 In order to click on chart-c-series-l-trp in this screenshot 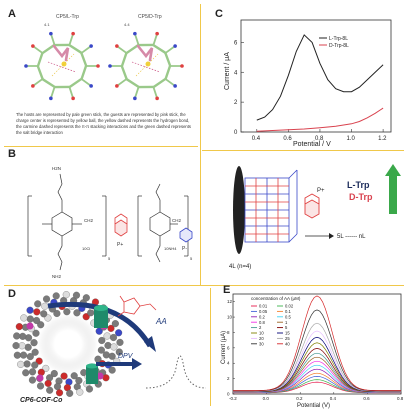, I will do `click(320, 77)`.